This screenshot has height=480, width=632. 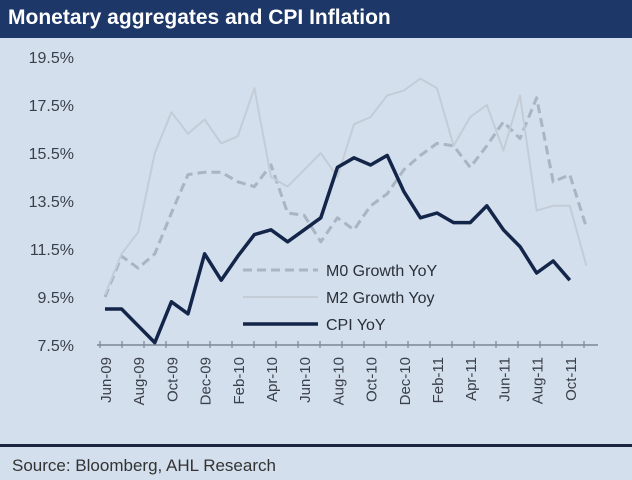 I want to click on x-tick-label: Feb-11, so click(x=438, y=380).